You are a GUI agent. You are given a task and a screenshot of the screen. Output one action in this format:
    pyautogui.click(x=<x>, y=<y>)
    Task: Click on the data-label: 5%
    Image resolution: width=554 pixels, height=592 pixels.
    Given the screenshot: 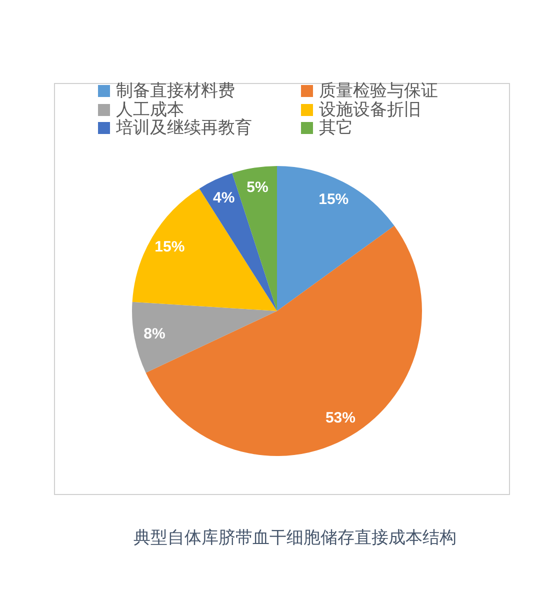 What is the action you would take?
    pyautogui.click(x=257, y=187)
    